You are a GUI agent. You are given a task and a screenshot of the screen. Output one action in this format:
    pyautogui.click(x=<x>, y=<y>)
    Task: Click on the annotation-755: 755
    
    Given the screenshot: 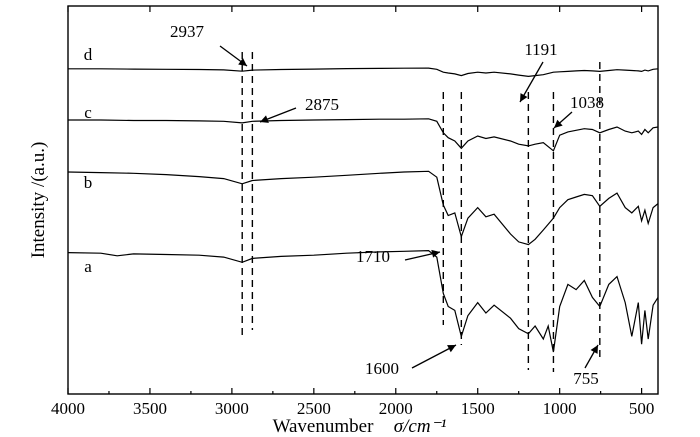 What is the action you would take?
    pyautogui.click(x=586, y=378)
    